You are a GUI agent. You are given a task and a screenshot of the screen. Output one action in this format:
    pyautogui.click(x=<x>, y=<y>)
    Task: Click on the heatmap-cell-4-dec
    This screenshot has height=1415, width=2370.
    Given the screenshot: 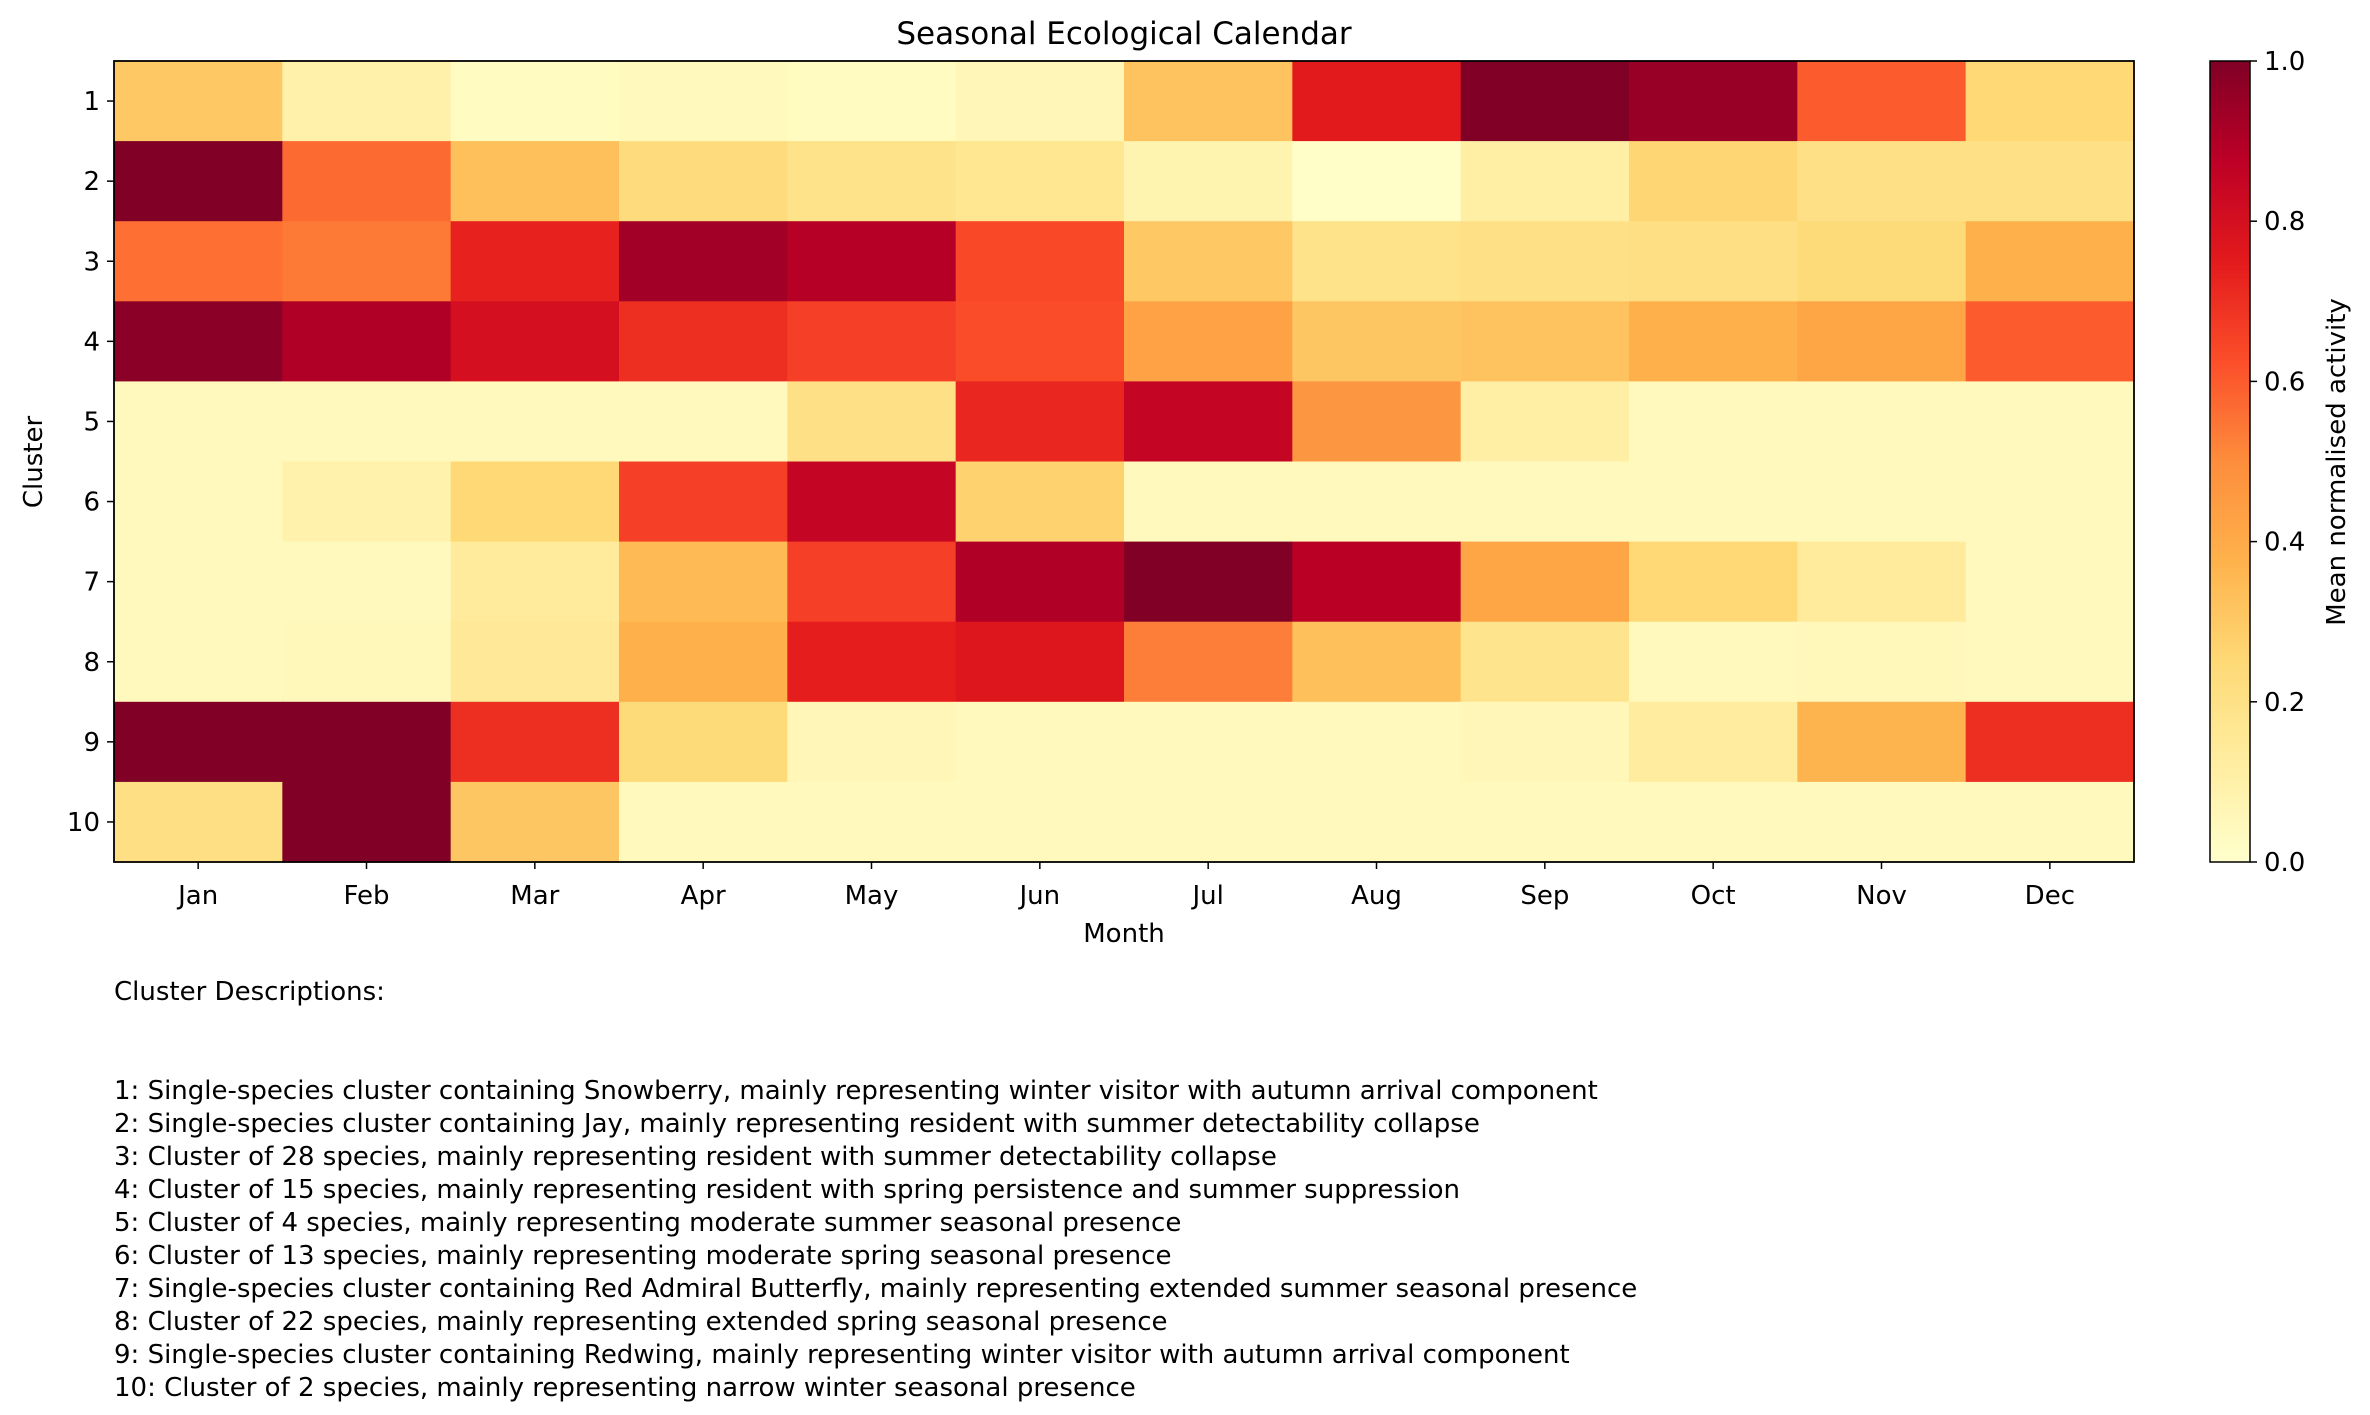 What is the action you would take?
    pyautogui.click(x=2050, y=341)
    